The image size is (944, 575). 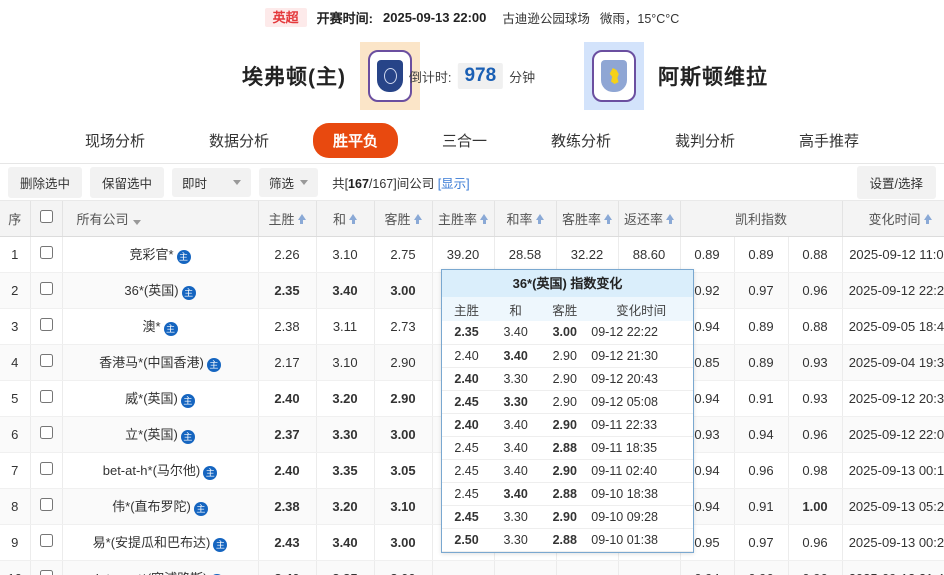 I want to click on popup-header-row: 主胜 和 客胜 变化时间, so click(x=567, y=309).